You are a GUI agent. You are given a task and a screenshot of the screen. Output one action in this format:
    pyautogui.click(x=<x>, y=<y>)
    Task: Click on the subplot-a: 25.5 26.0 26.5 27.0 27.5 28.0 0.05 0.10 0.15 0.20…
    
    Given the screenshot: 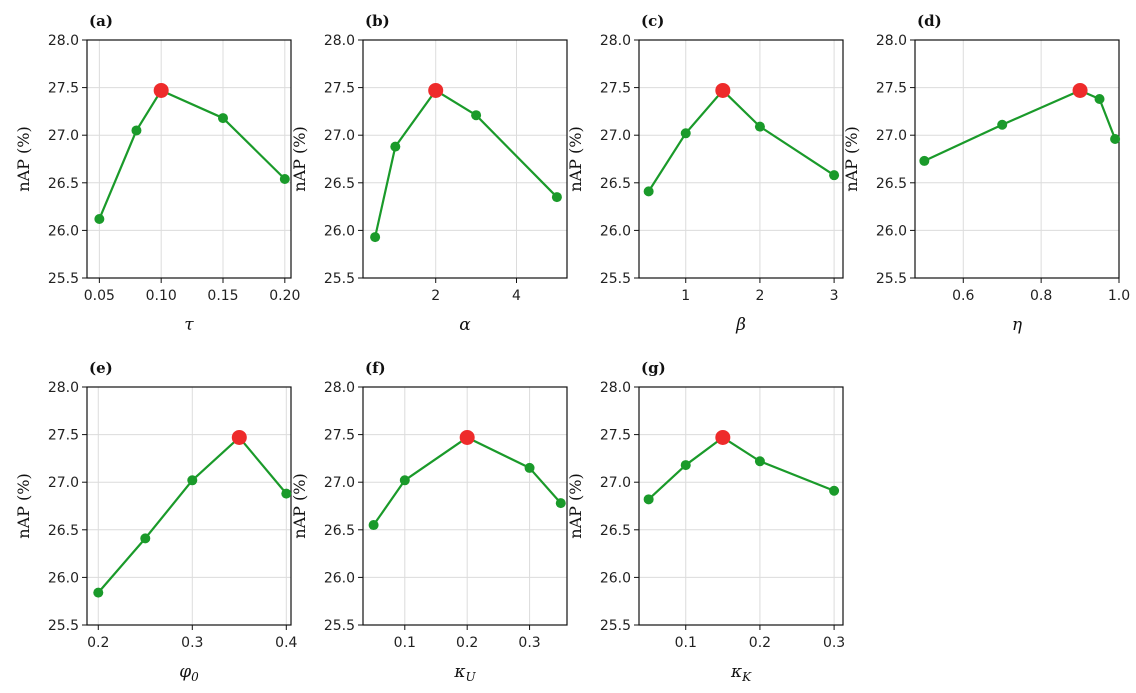 What is the action you would take?
    pyautogui.click(x=157, y=173)
    